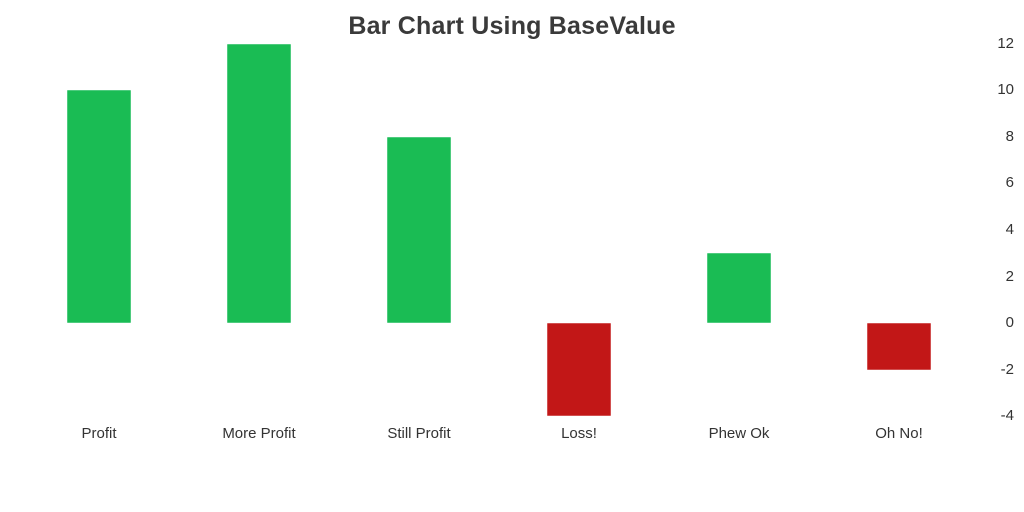  What do you see at coordinates (512, 26) in the screenshot?
I see `chart-title: Bar Chart Using BaseValue` at bounding box center [512, 26].